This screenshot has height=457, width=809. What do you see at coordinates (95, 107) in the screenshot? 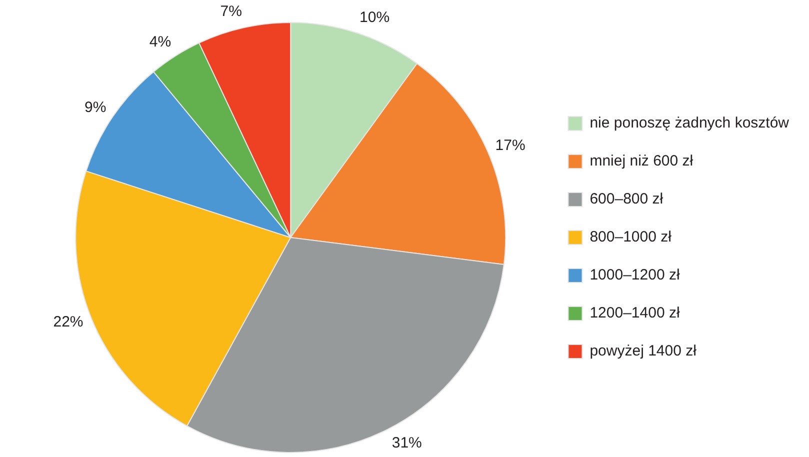
I see `data-label: 9%` at bounding box center [95, 107].